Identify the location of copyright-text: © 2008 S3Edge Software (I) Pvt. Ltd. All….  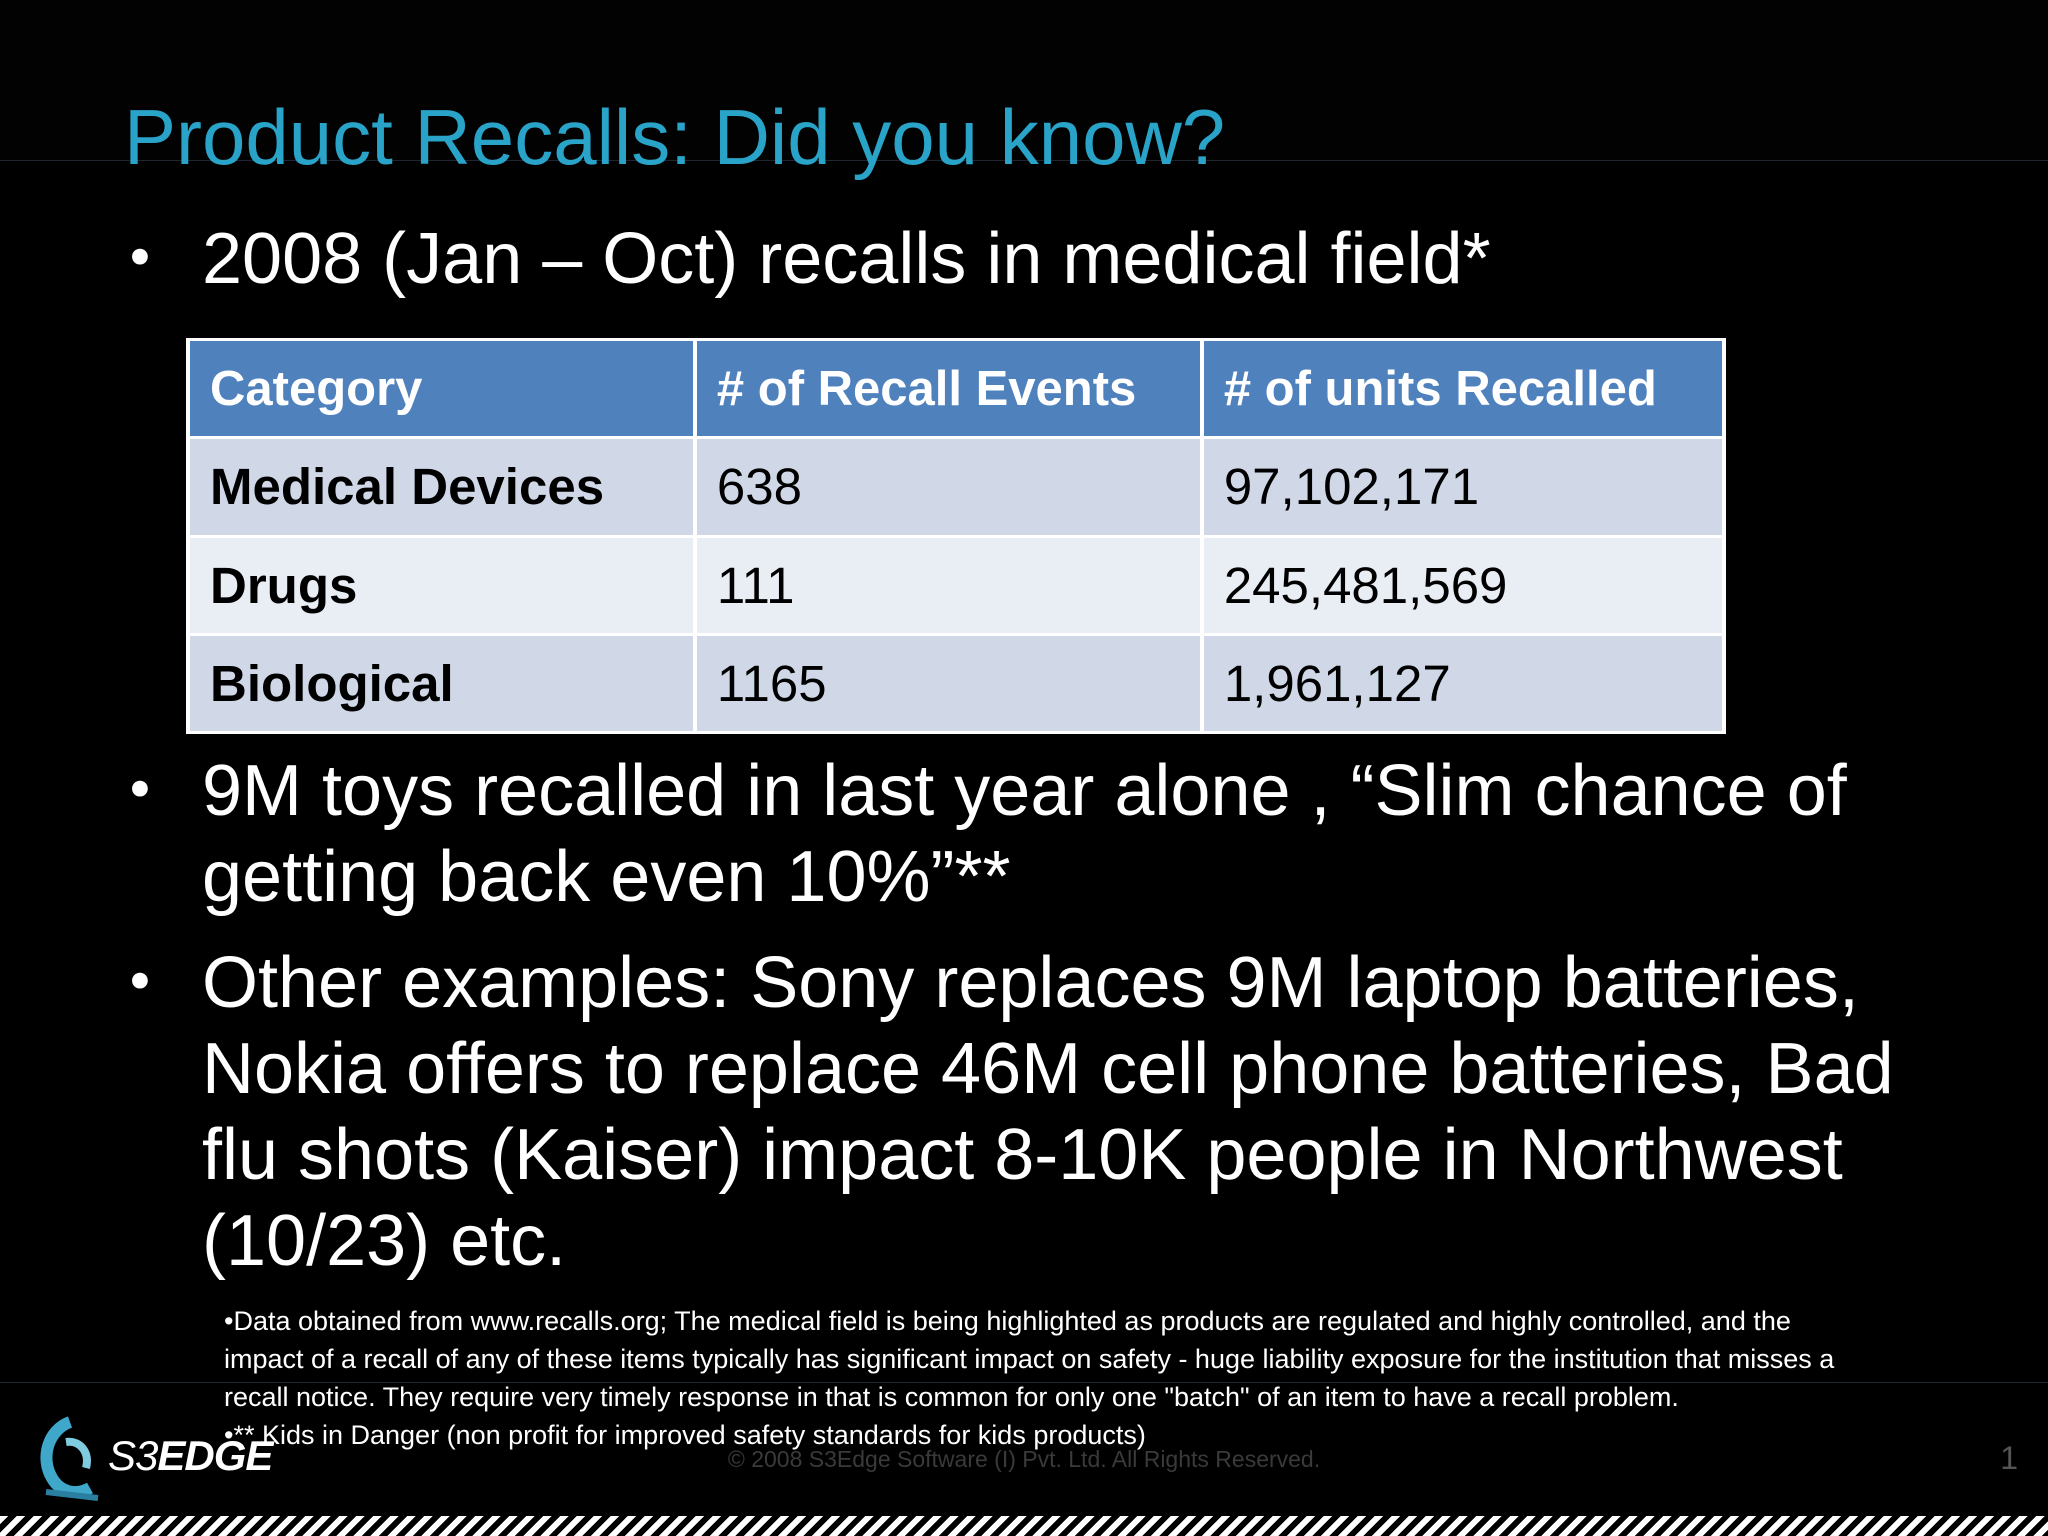
(1024, 1459).